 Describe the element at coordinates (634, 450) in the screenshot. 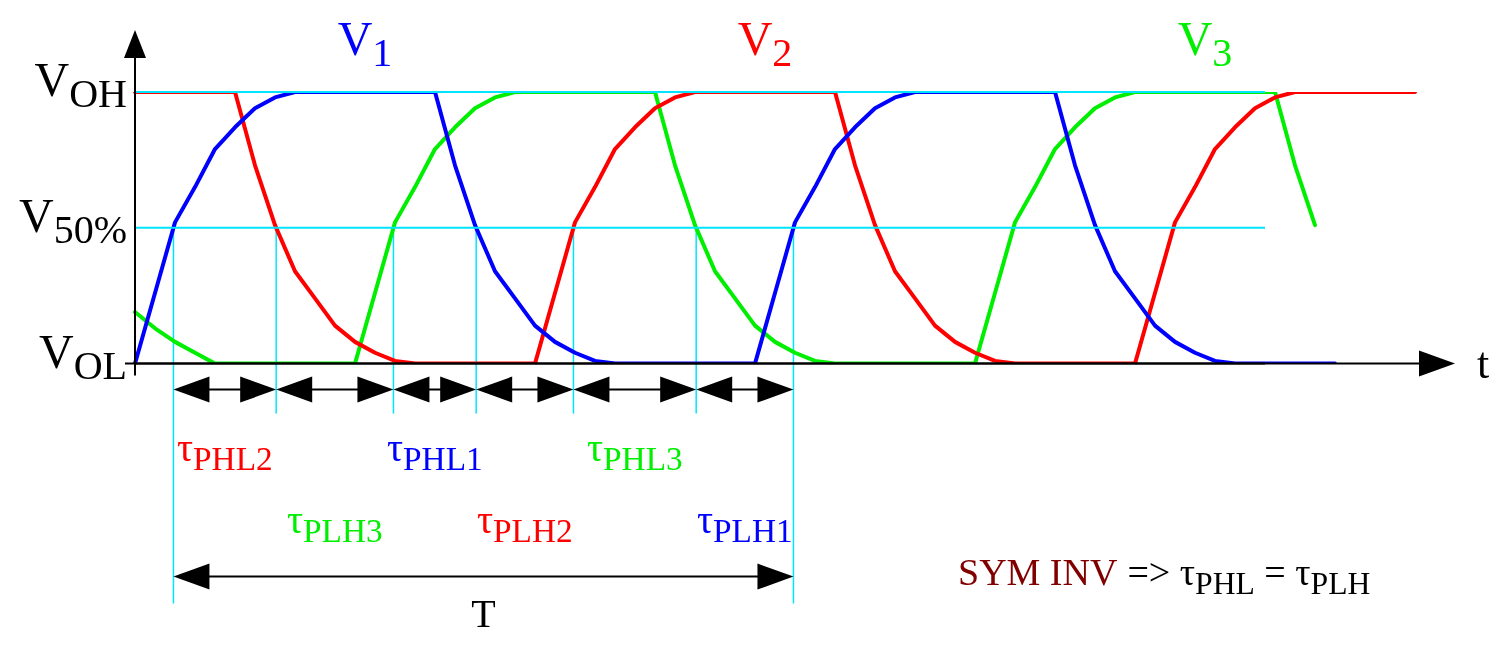

I see `text: τ$_{PHL3}$` at that location.